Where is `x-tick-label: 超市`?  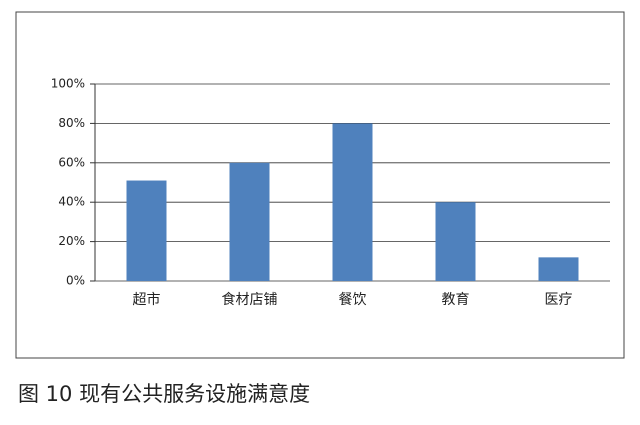
x-tick-label: 超市 is located at coordinates (147, 299).